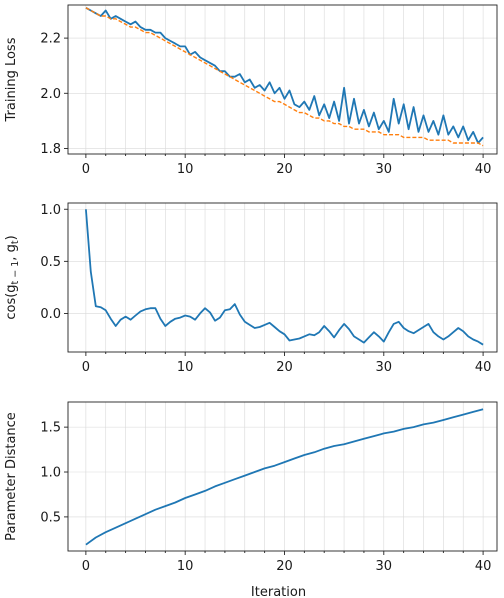 This screenshot has width=504, height=598. What do you see at coordinates (11, 79) in the screenshot?
I see `training-loss-y-axis-label: Training Loss` at bounding box center [11, 79].